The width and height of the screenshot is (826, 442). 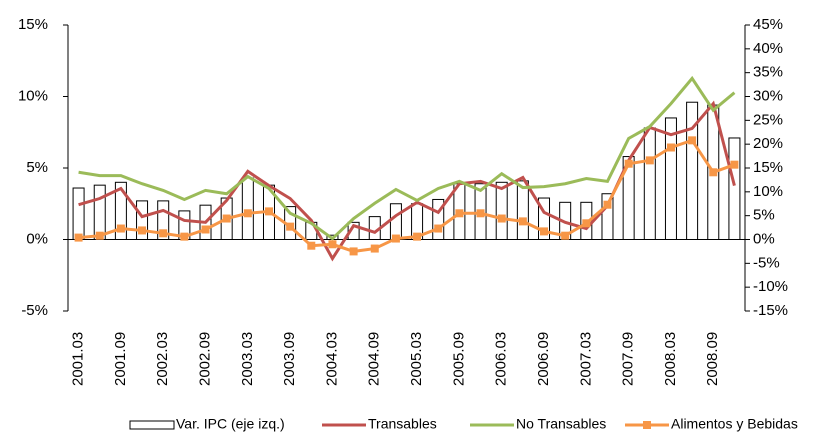 What do you see at coordinates (247, 359) in the screenshot?
I see `x-tick-label: 2003.03` at bounding box center [247, 359].